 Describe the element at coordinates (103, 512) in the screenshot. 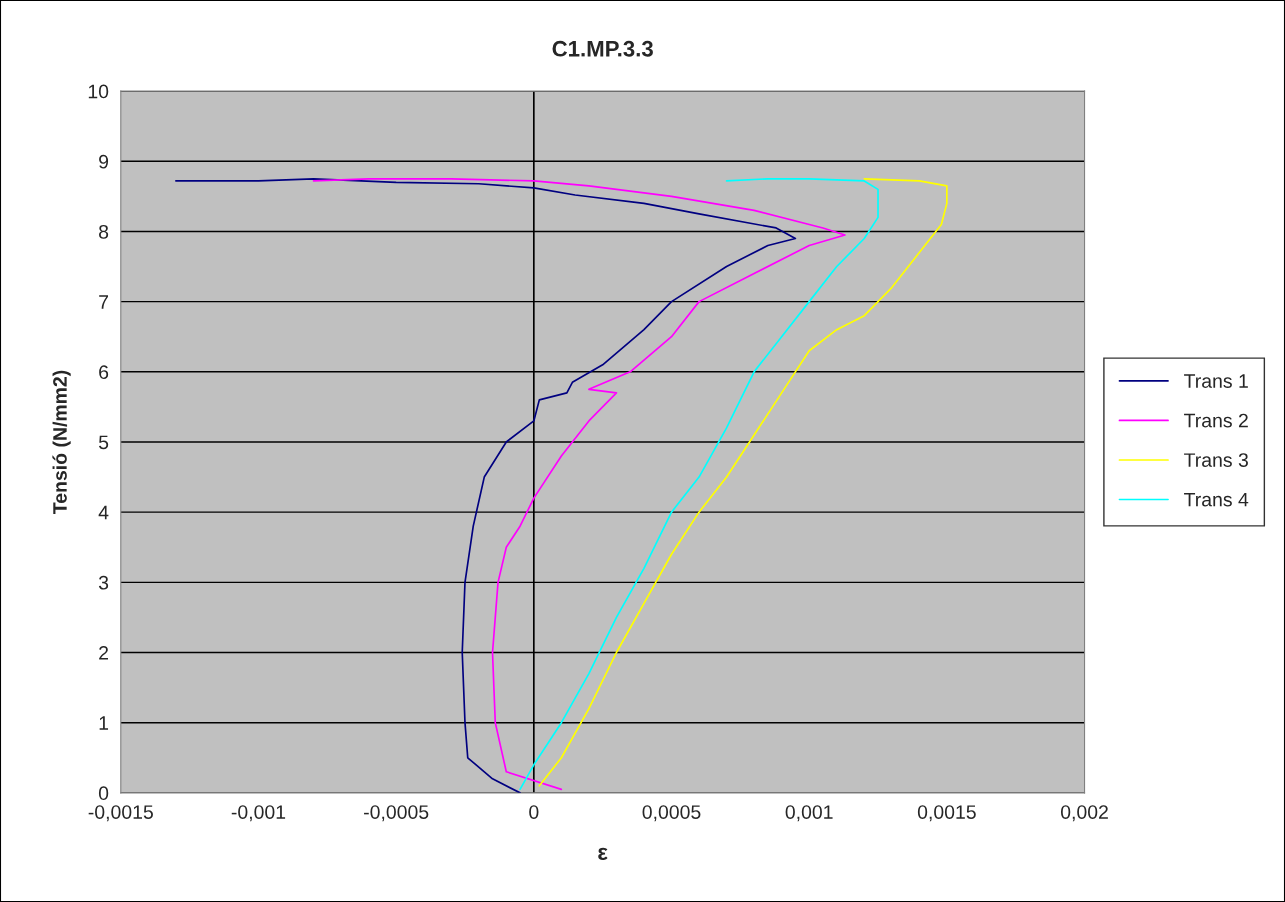

I see `y-tick-label: 4` at that location.